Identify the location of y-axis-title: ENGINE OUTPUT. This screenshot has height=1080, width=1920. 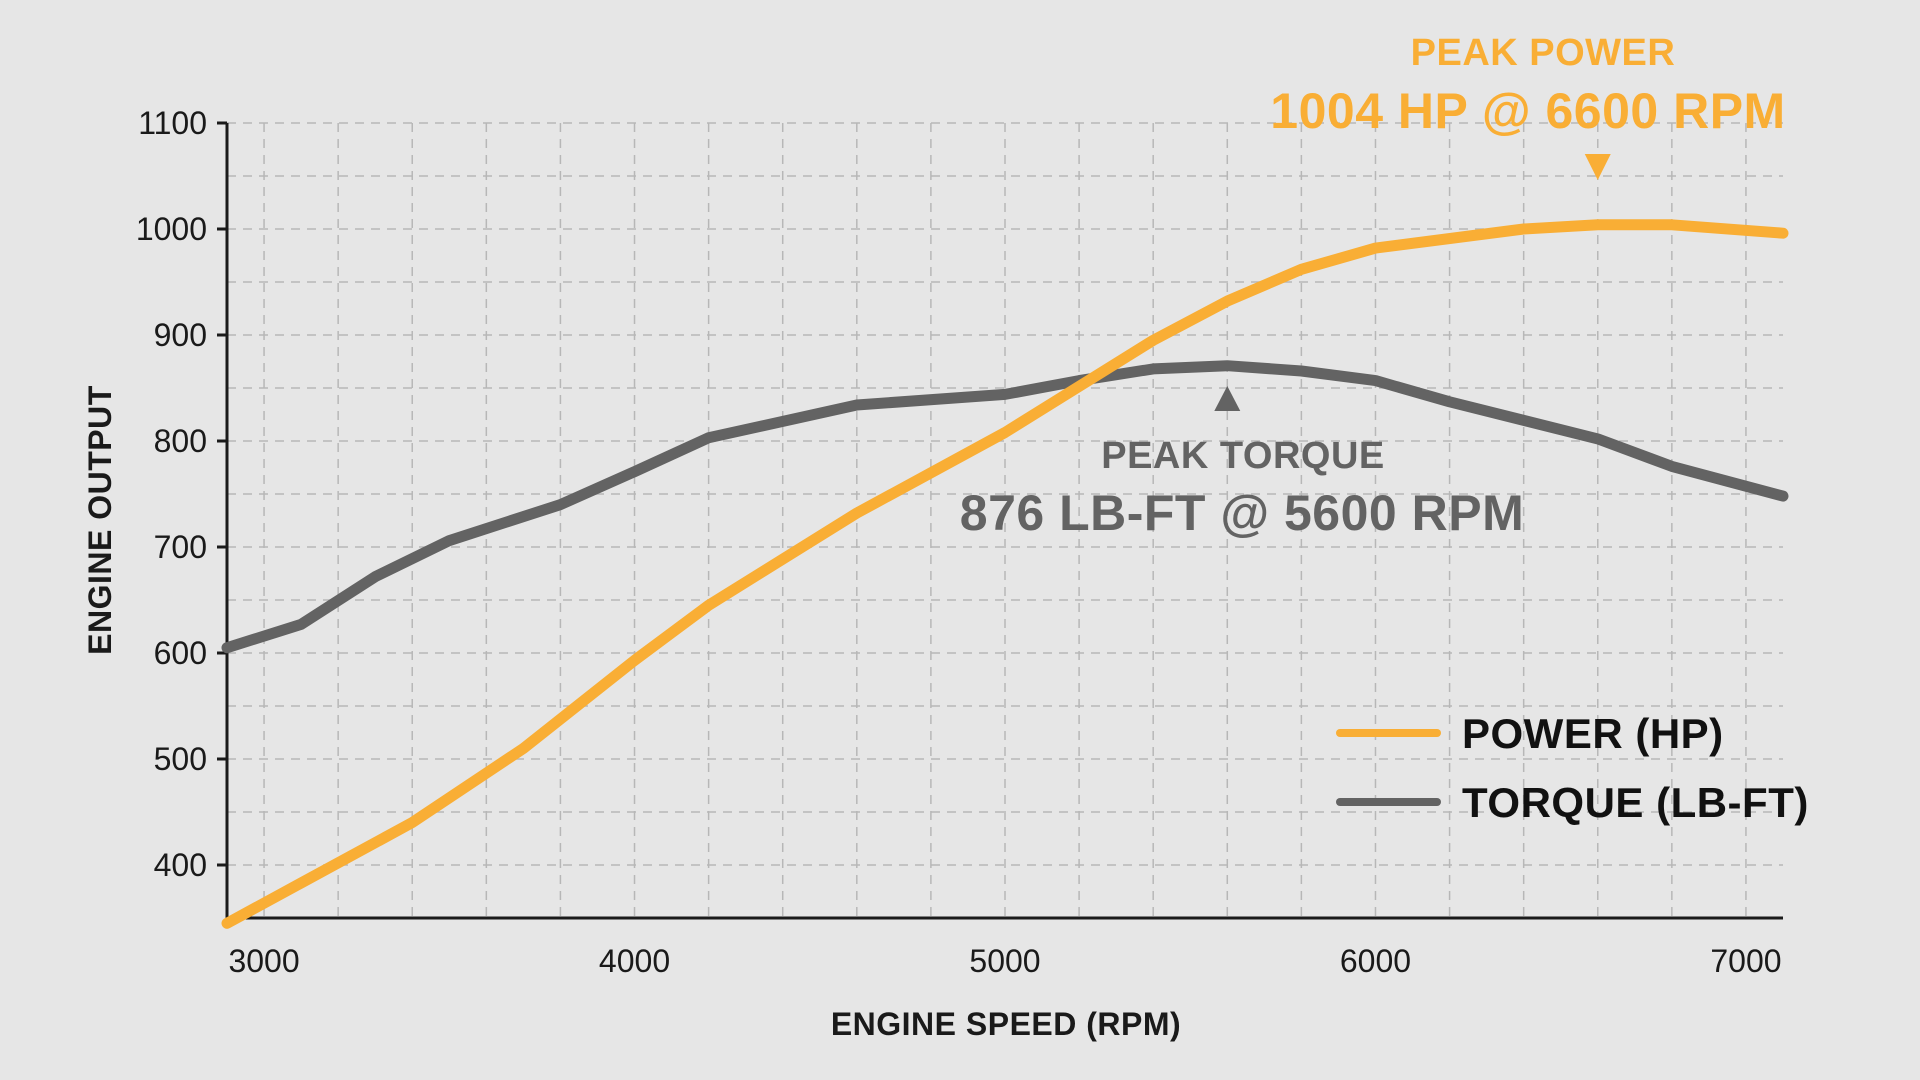
(100, 520).